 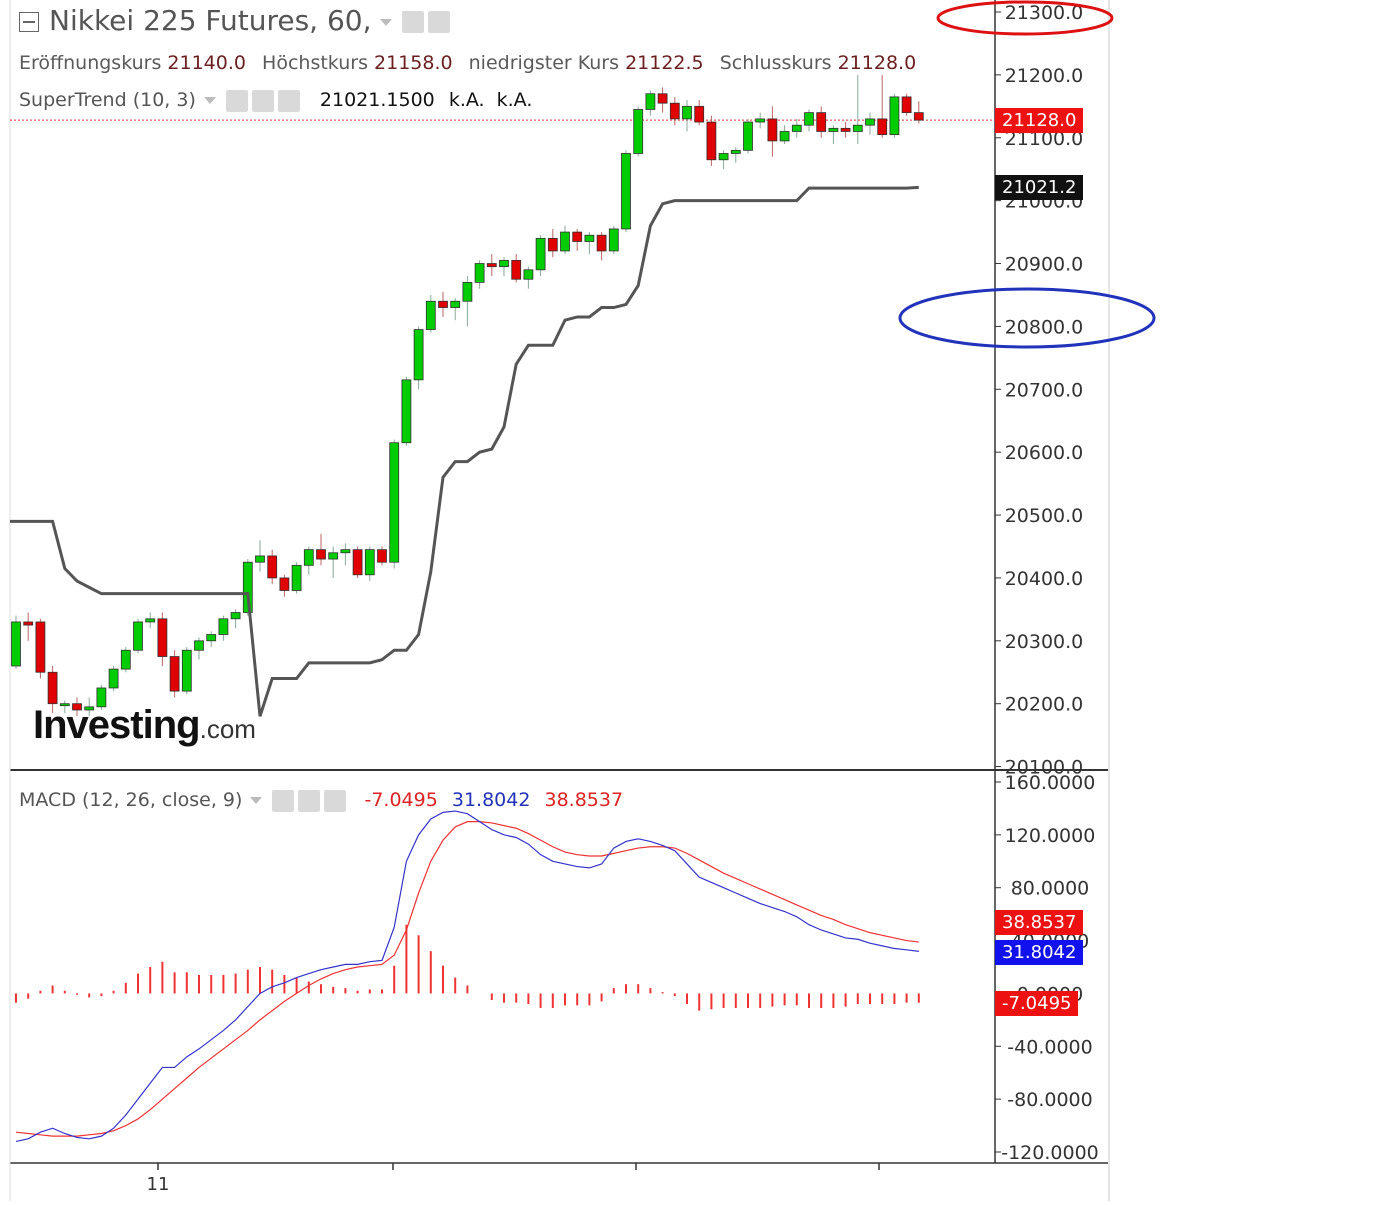 What do you see at coordinates (144, 725) in the screenshot?
I see `investing-logo: Investing.com` at bounding box center [144, 725].